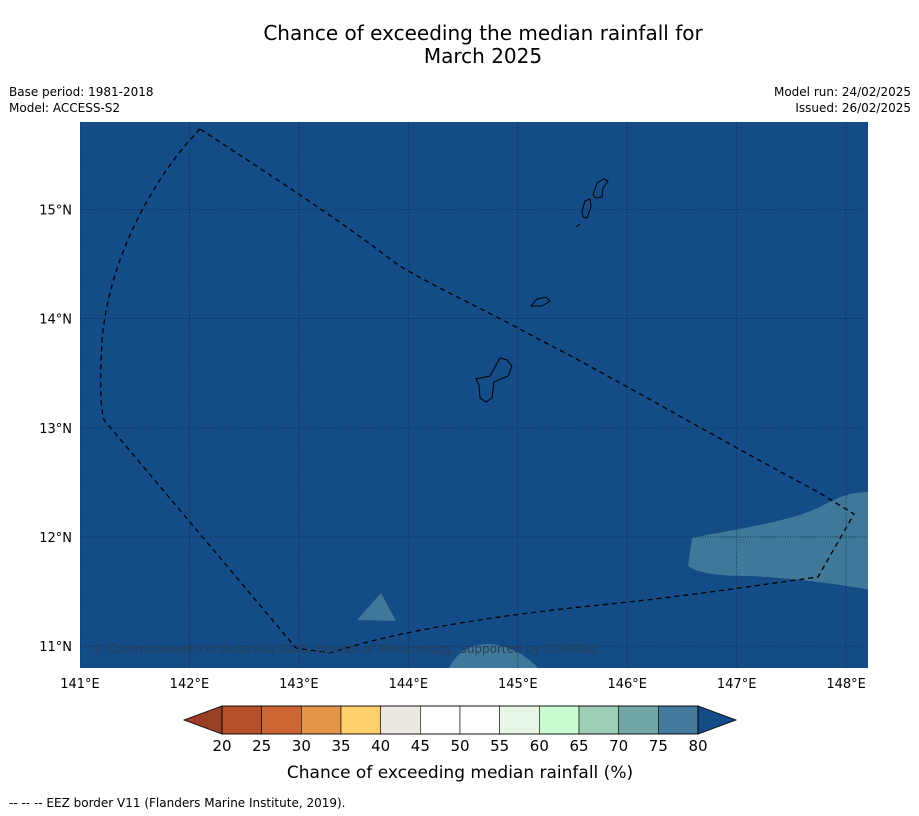 This screenshot has height=816, width=919. Describe the element at coordinates (261, 746) in the screenshot. I see `colorbar-tick-label: 25` at that location.